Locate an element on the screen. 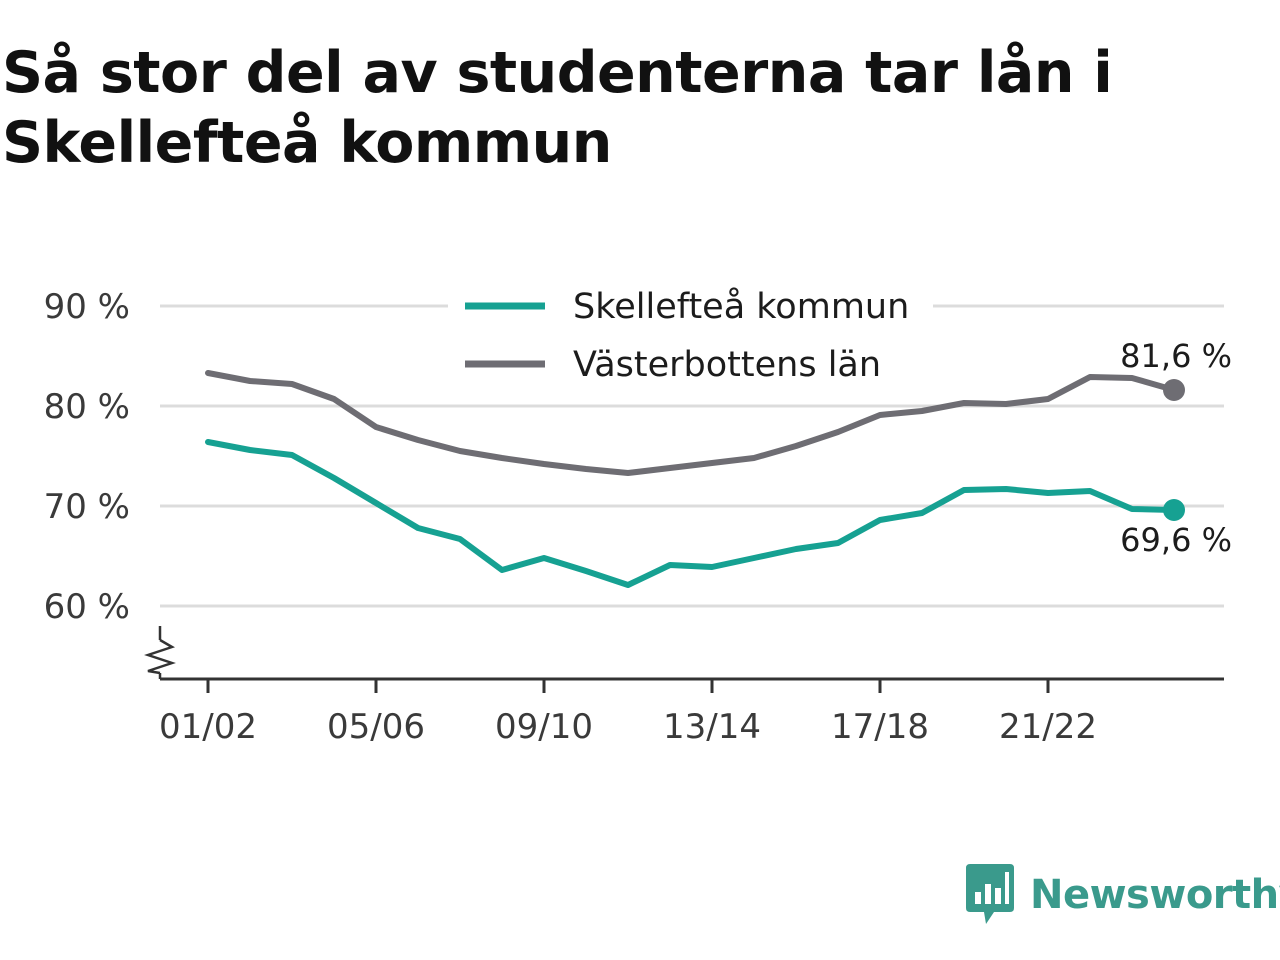 This screenshot has height=960, width=1280. legend-background is located at coordinates (690, 339).